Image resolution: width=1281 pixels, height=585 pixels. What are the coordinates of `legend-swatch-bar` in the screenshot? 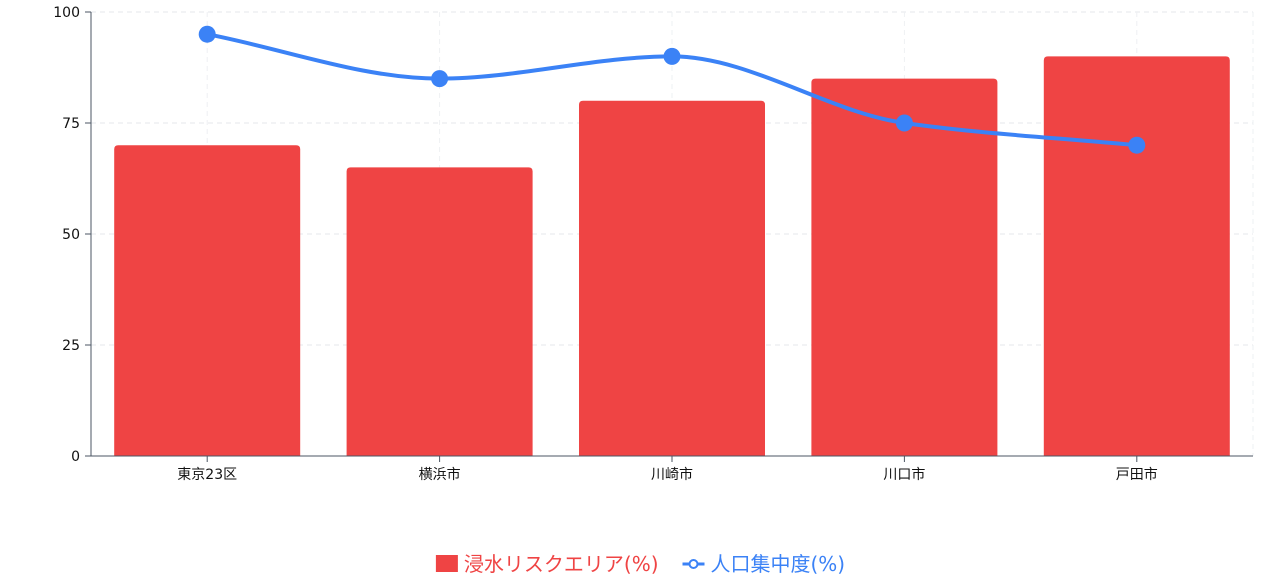 It's located at (446, 563).